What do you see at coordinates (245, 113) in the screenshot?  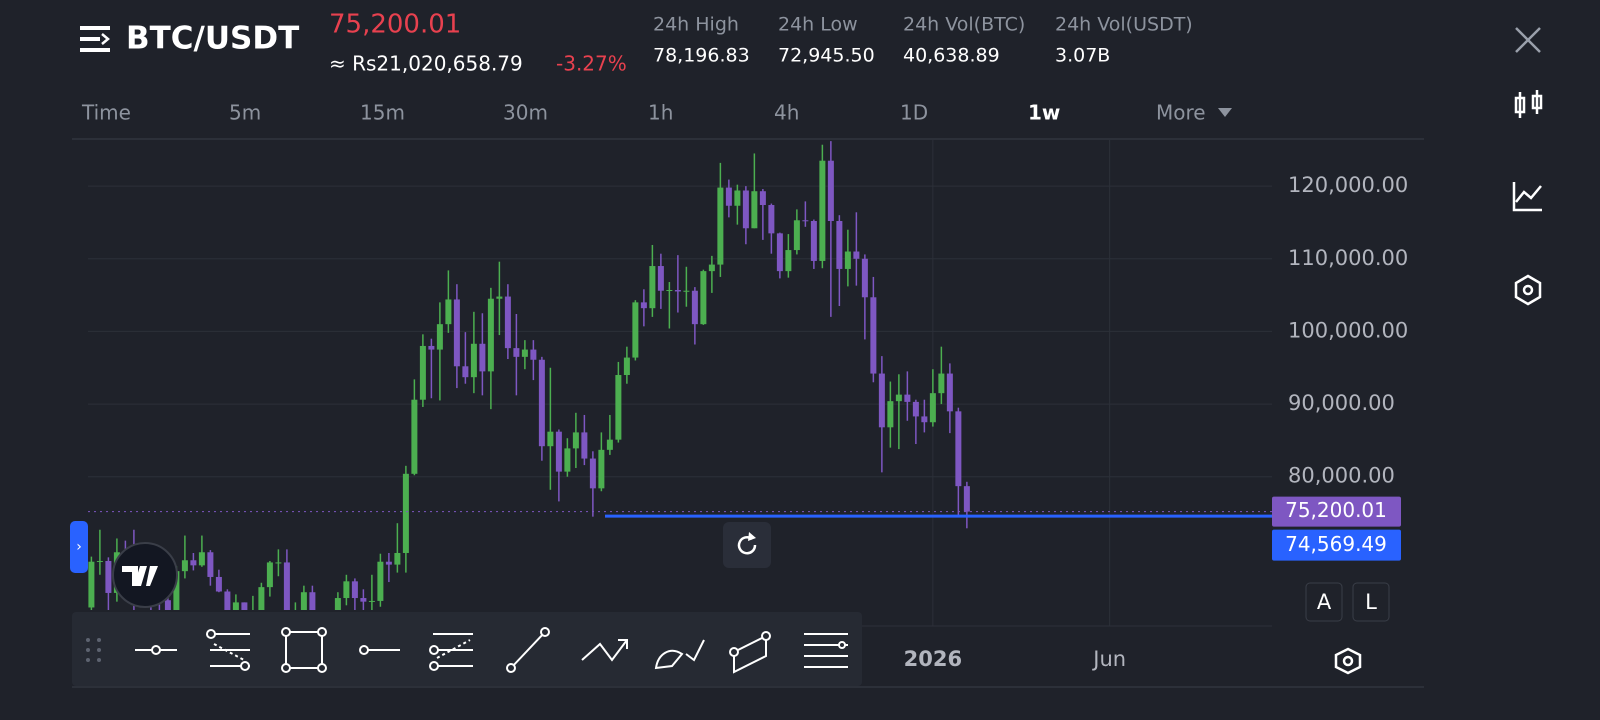 I see `timeframe: 5m` at bounding box center [245, 113].